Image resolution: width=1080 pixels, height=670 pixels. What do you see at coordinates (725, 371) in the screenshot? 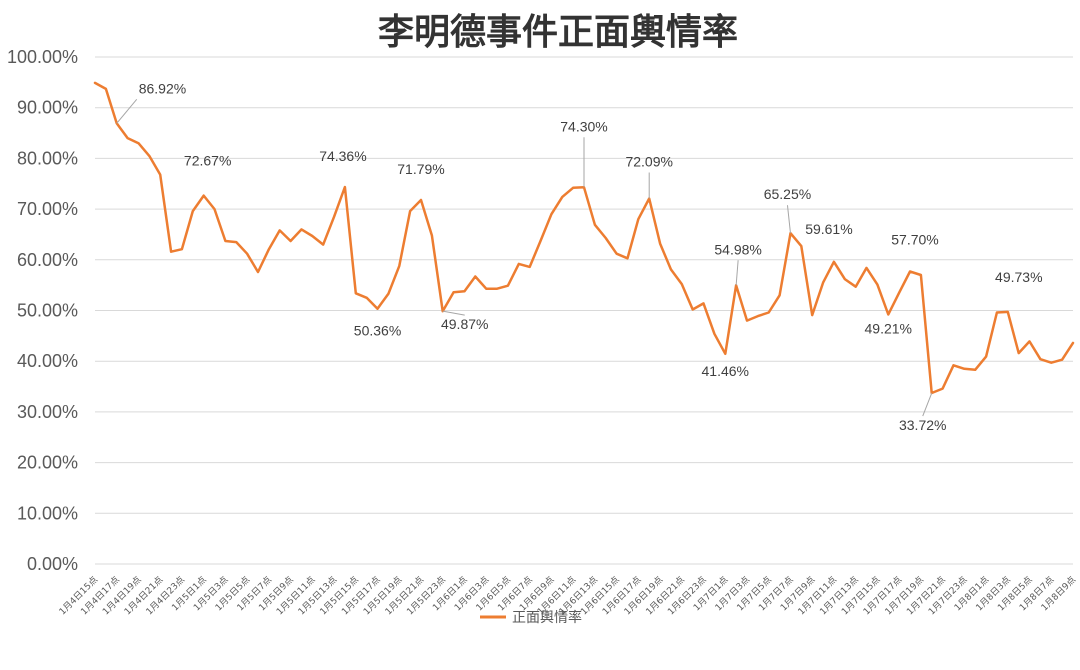
I see `data-label: 41.46%` at bounding box center [725, 371].